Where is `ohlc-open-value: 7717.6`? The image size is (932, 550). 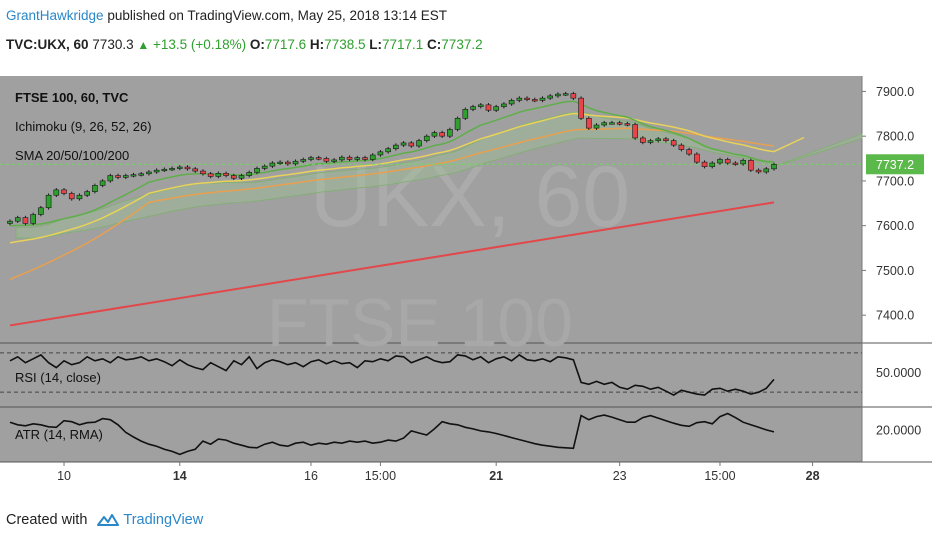 ohlc-open-value: 7717.6 is located at coordinates (285, 44).